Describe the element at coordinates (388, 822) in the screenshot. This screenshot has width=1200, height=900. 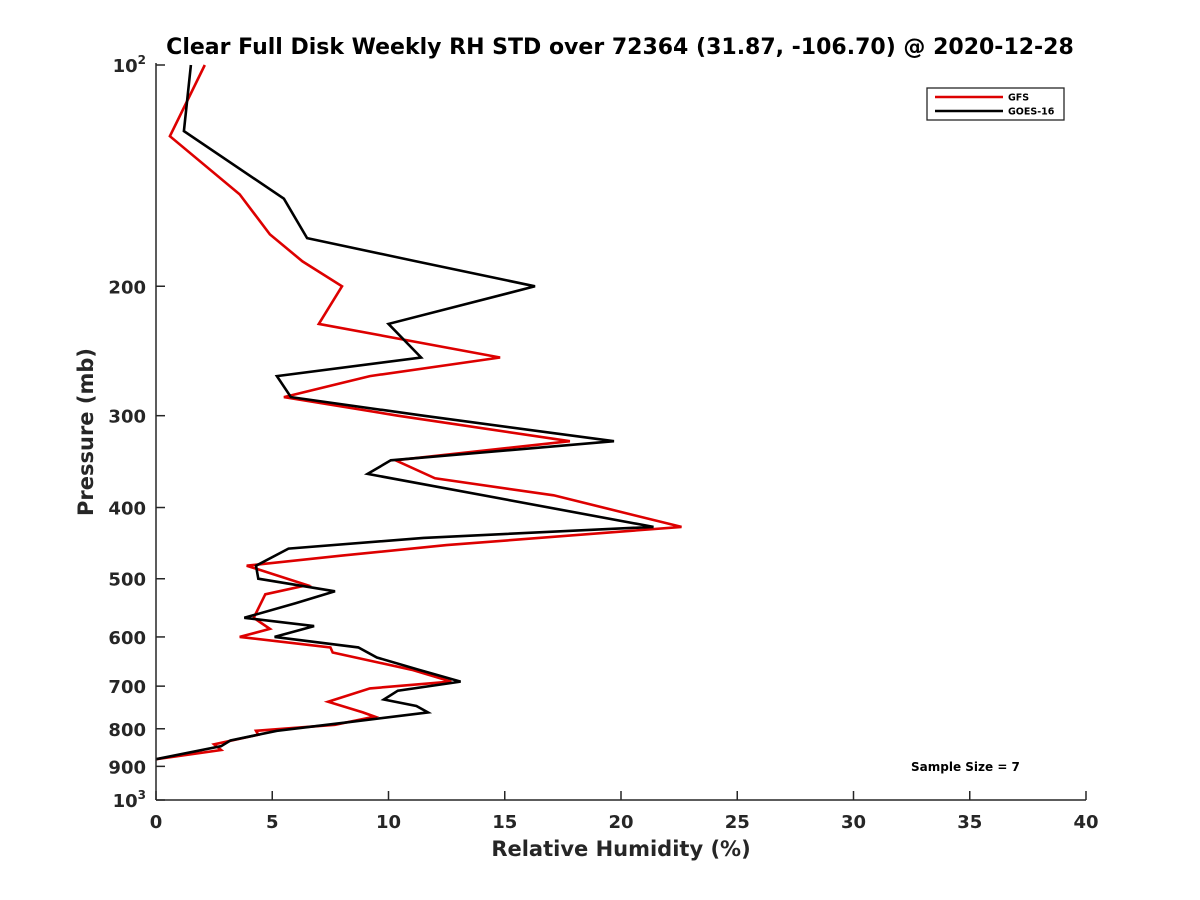
I see `x-tick-label: 10` at that location.